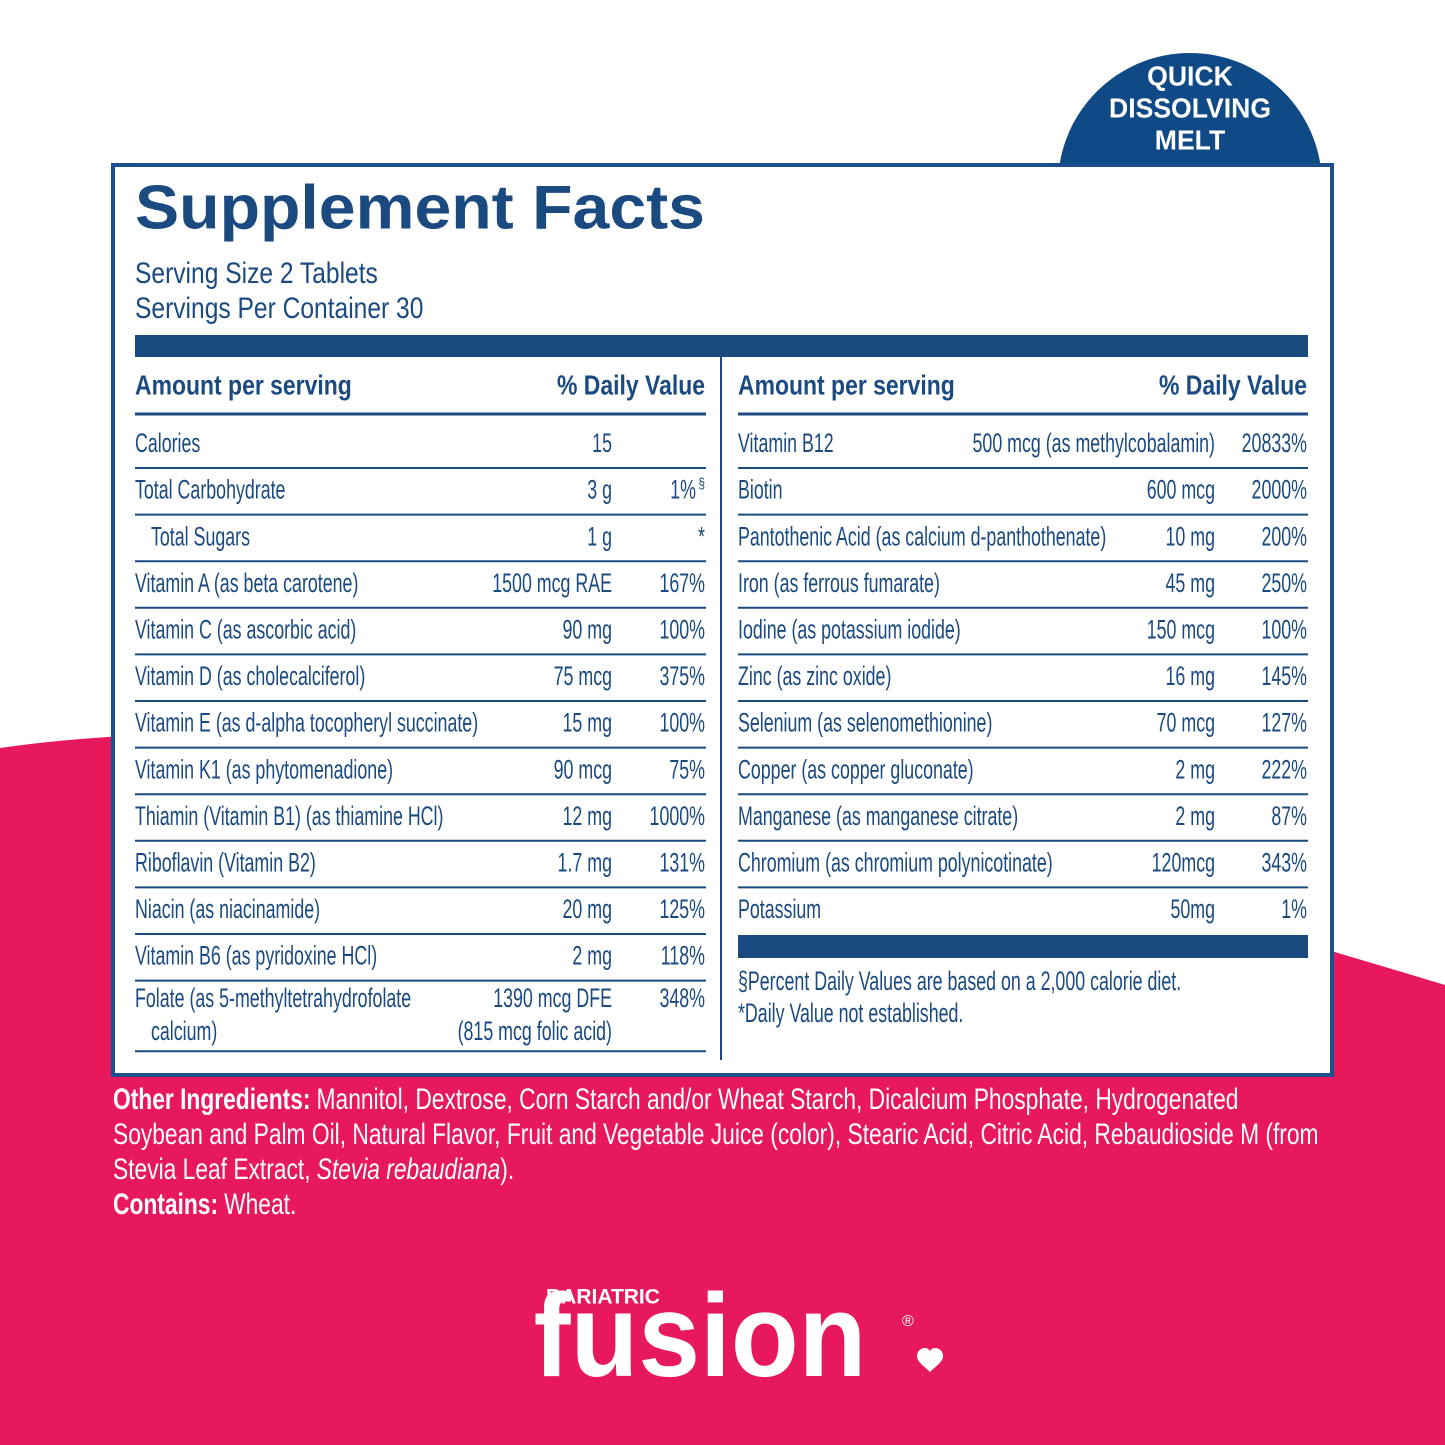 This screenshot has width=1445, height=1445. I want to click on daily-value: 87%, so click(1289, 815).